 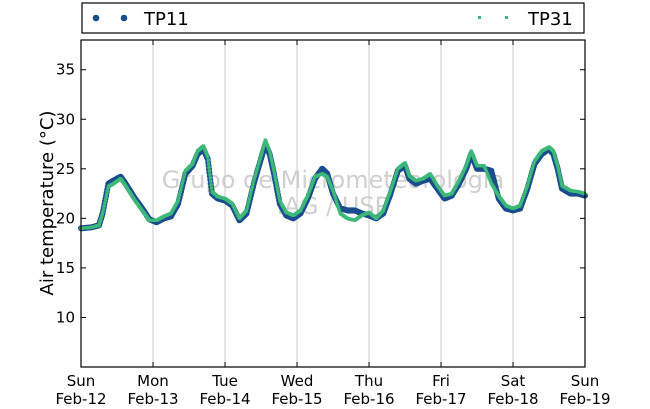 What do you see at coordinates (47, 203) in the screenshot?
I see `y-axis-label: Air temperature (°C)` at bounding box center [47, 203].